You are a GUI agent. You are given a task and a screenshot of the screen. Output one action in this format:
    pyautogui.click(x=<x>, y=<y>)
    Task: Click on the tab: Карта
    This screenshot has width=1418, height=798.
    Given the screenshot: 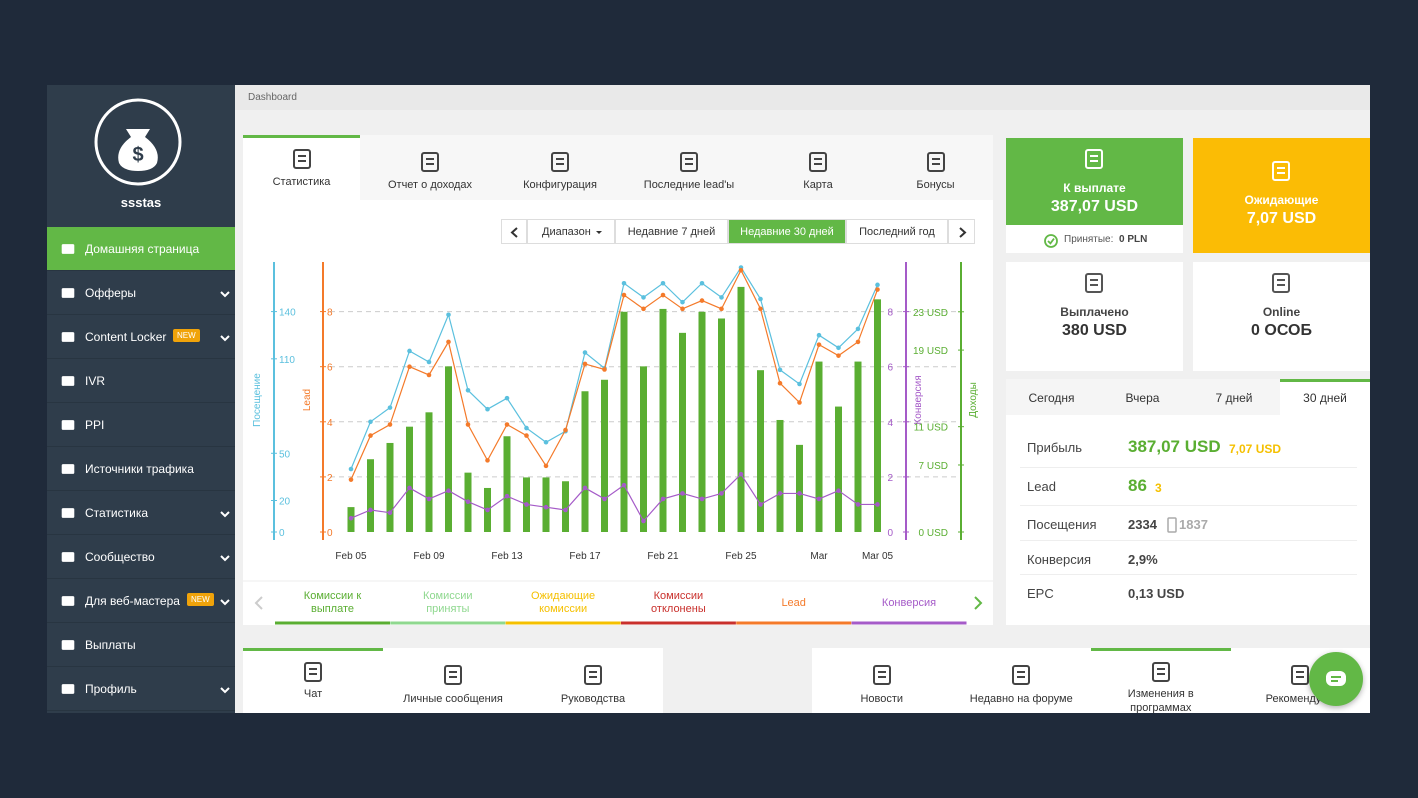 What is the action you would take?
    pyautogui.click(x=818, y=167)
    